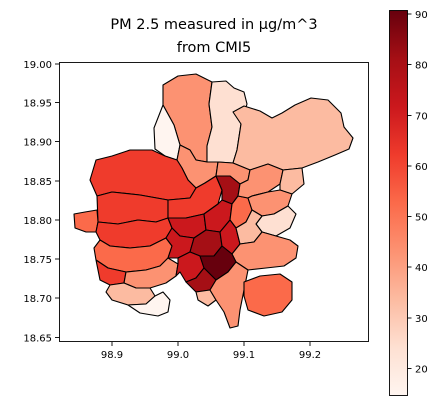  I want to click on colorbar-tick-label: 60, so click(421, 167).